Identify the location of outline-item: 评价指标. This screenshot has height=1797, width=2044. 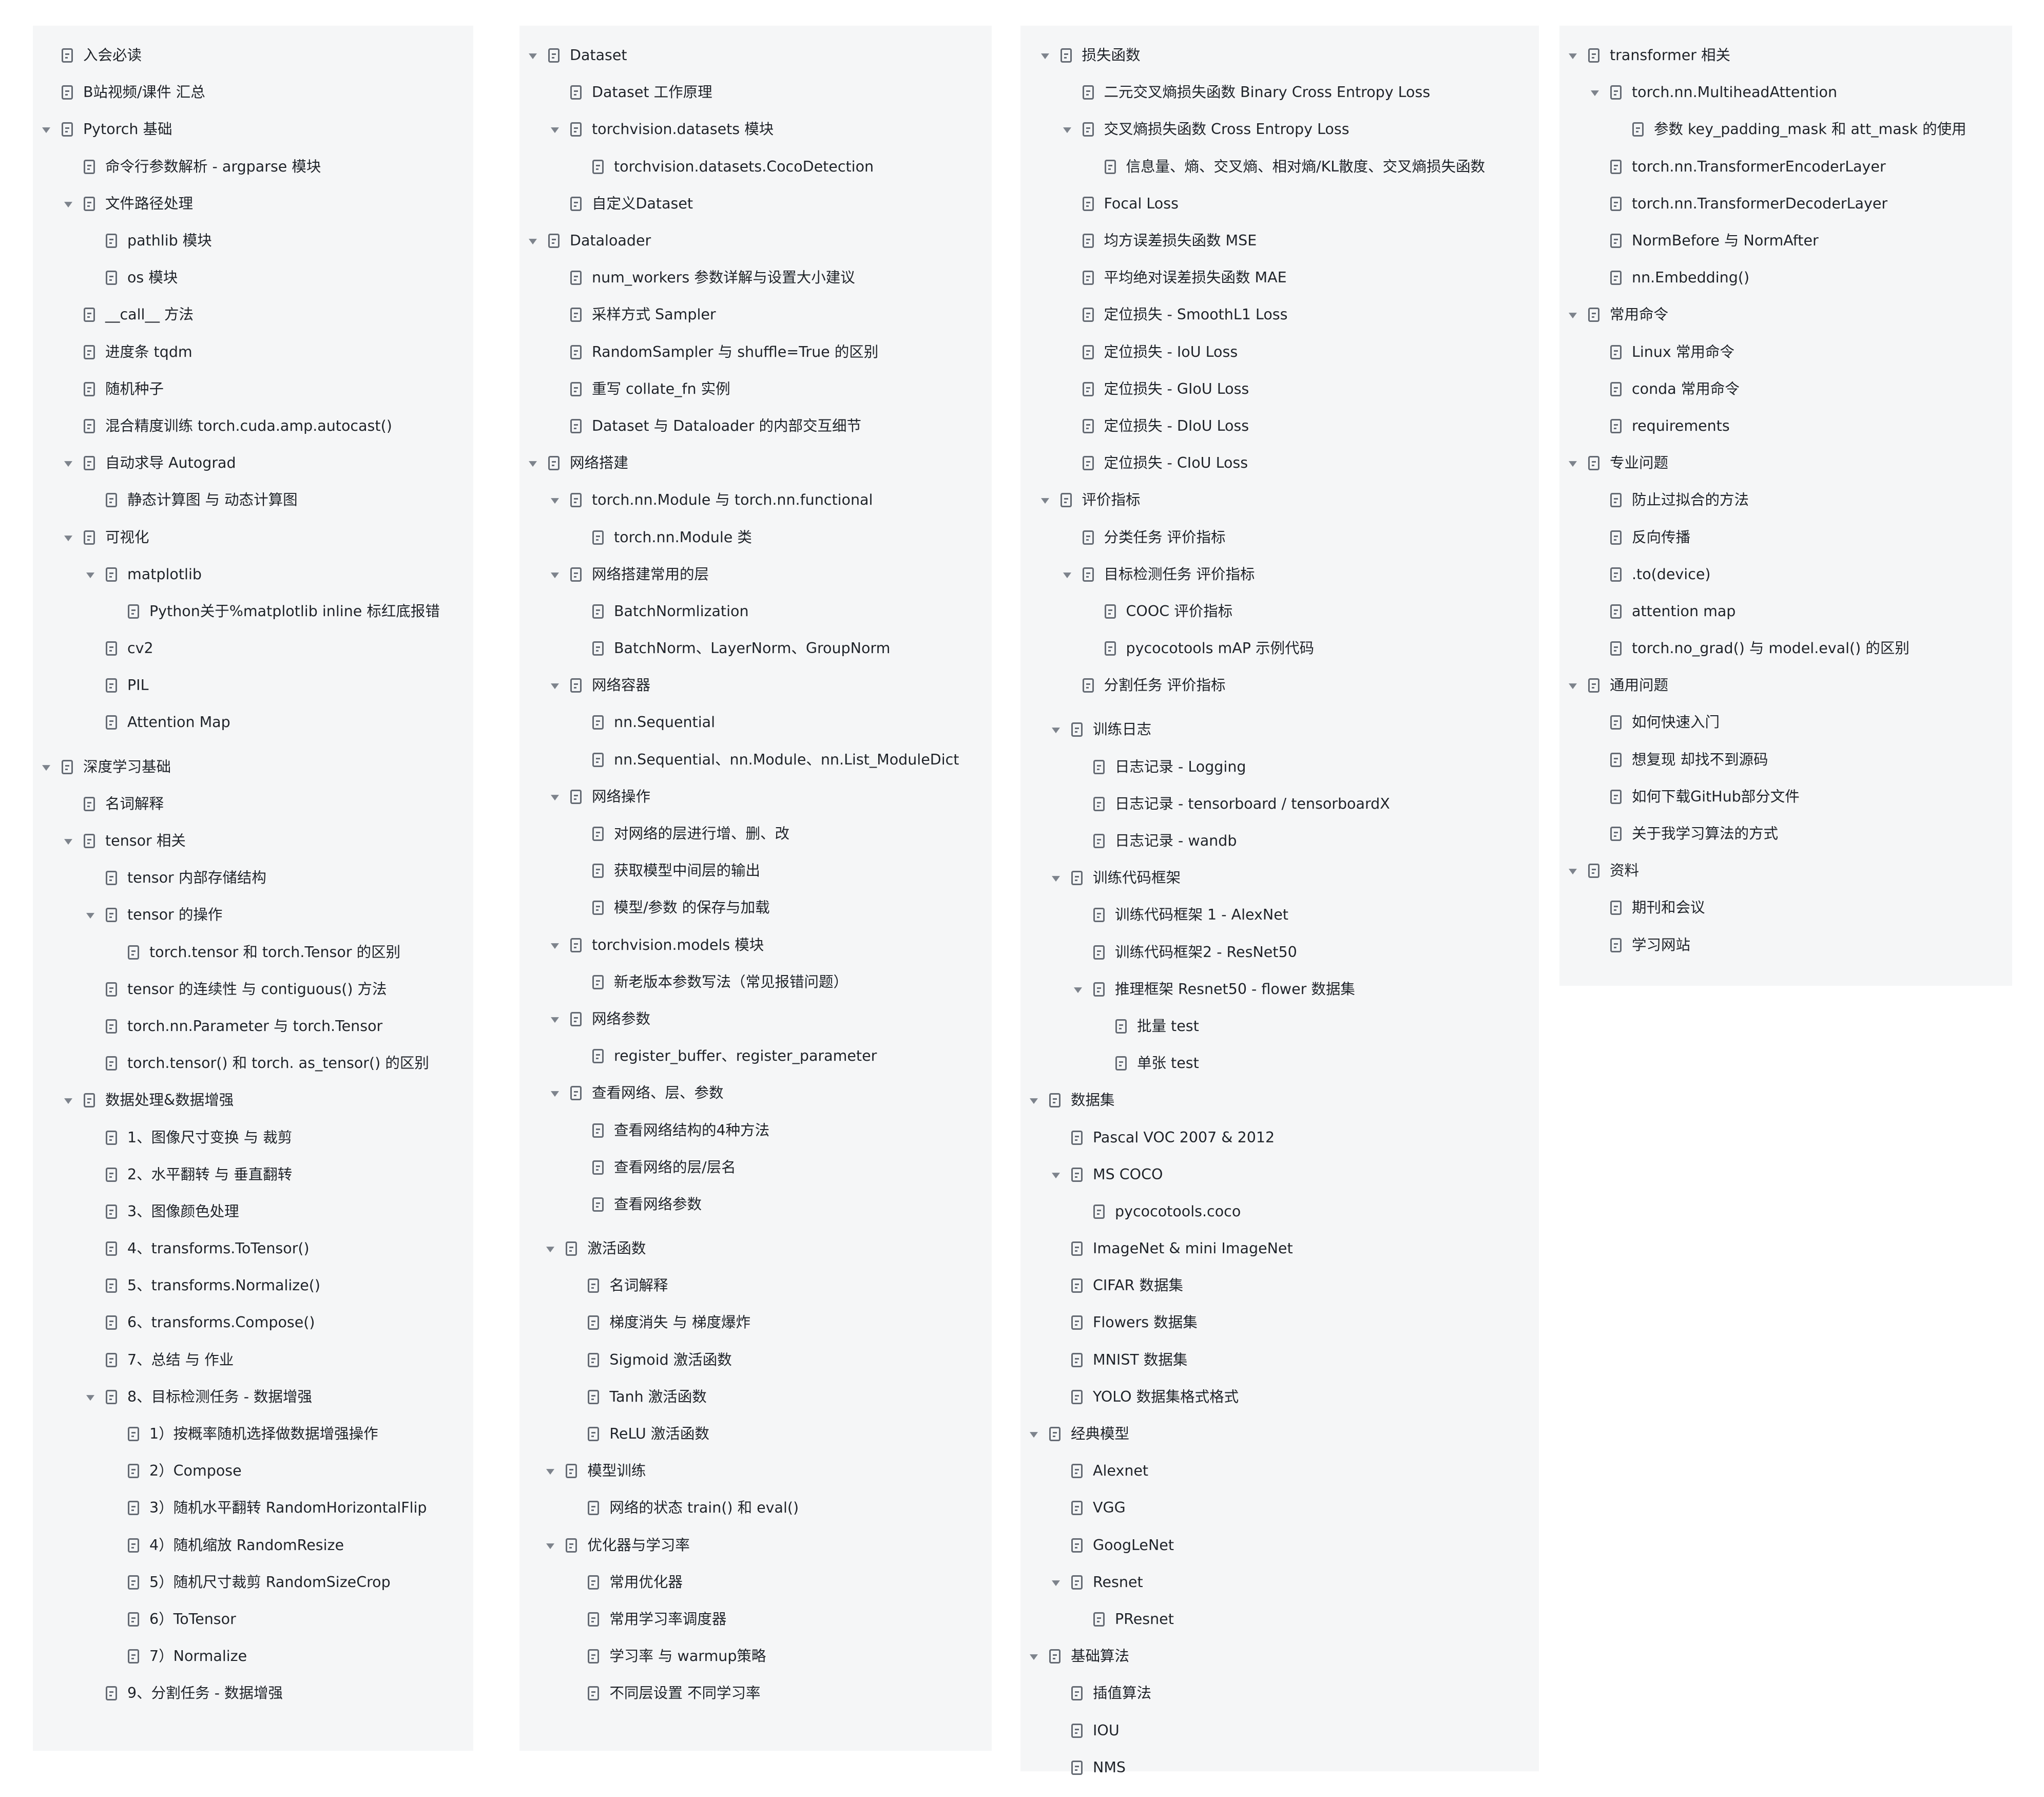
(1279, 501).